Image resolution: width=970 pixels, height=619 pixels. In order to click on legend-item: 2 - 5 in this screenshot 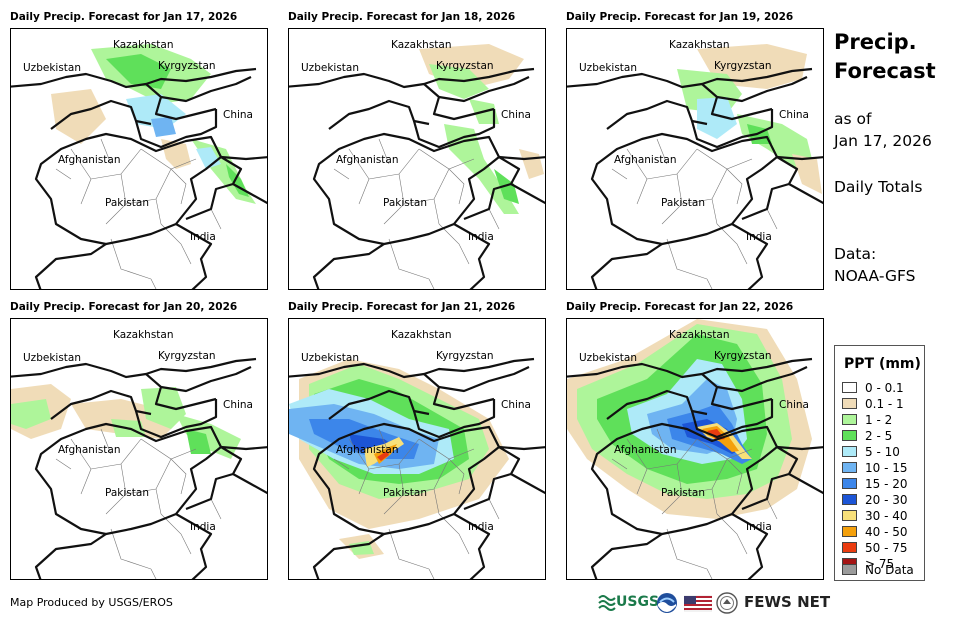, I will do `click(867, 435)`.